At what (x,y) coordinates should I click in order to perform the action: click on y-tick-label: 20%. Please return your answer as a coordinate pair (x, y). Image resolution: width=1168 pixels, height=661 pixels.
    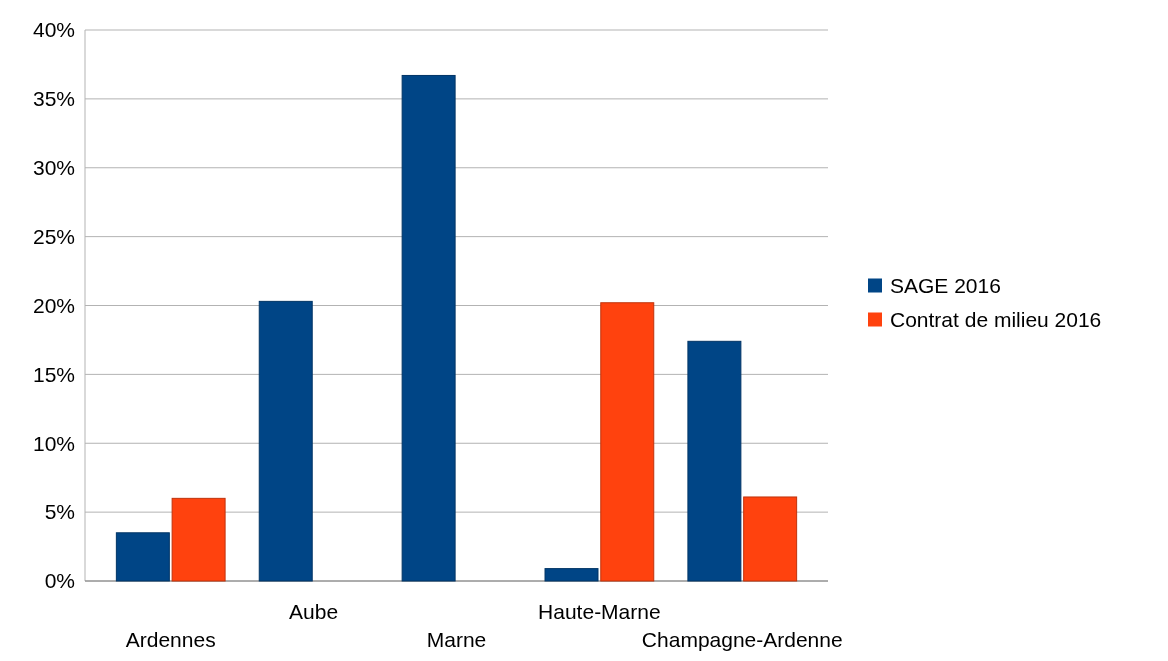
    Looking at the image, I should click on (53, 305).